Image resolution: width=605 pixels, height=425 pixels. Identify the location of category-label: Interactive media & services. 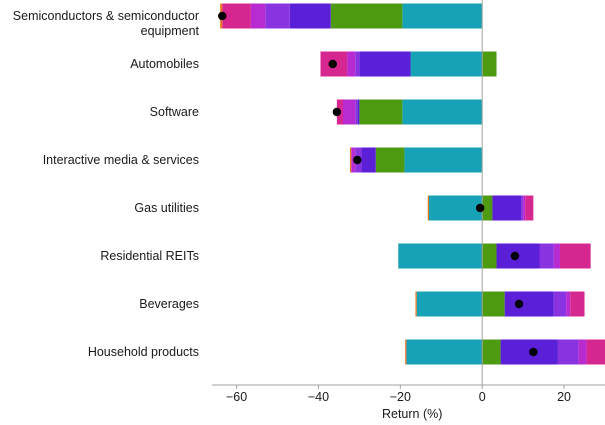
(121, 160).